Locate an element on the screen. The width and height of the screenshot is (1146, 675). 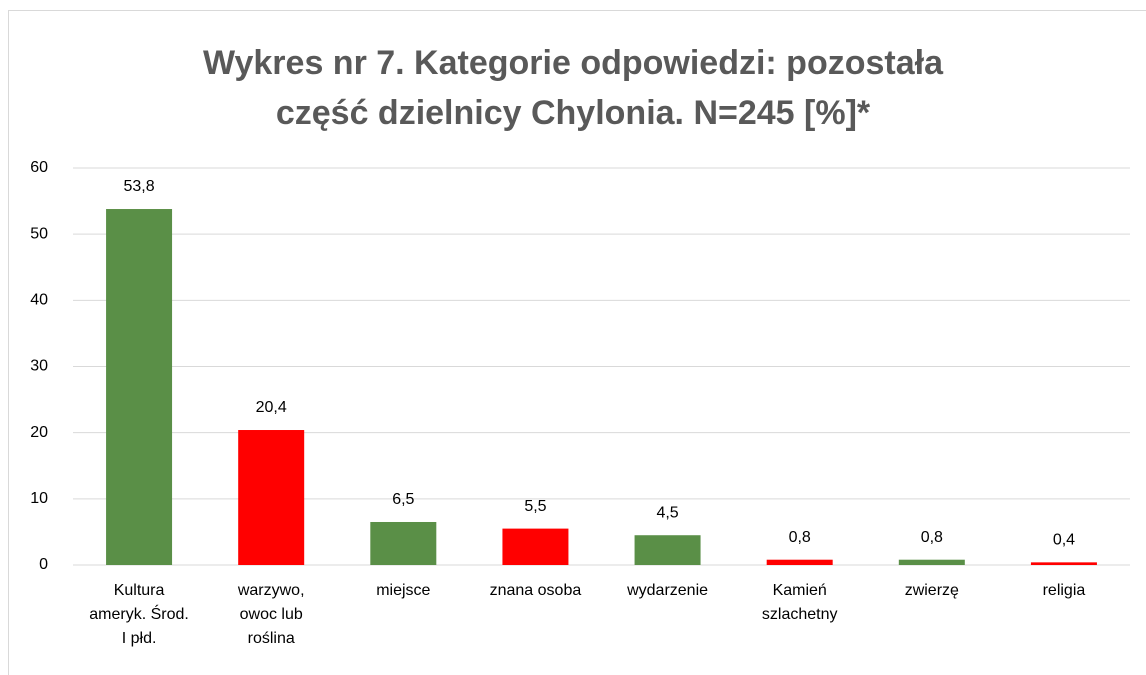
x-tick-label: miejsce is located at coordinates (403, 590).